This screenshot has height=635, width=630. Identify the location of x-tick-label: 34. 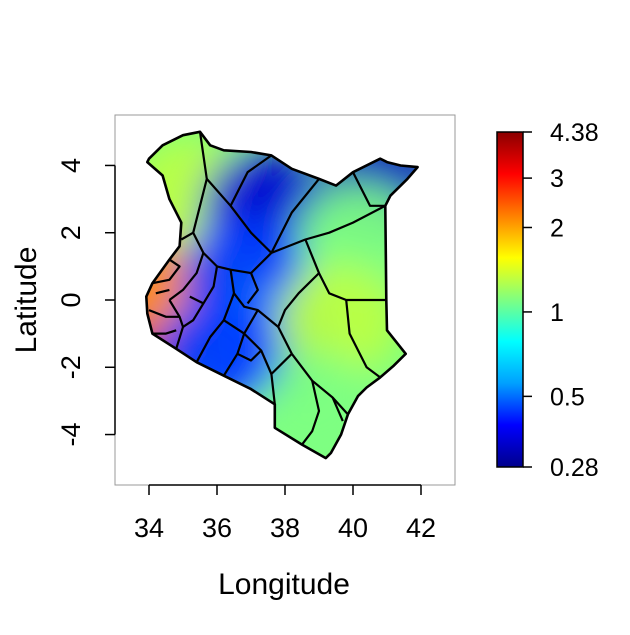
(149, 528).